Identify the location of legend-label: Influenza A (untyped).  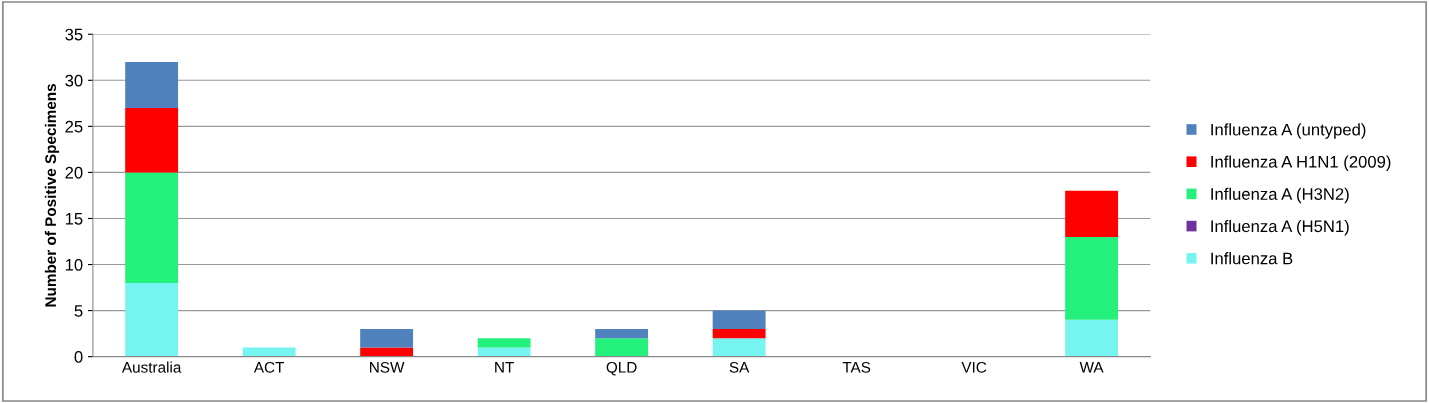
(1288, 131).